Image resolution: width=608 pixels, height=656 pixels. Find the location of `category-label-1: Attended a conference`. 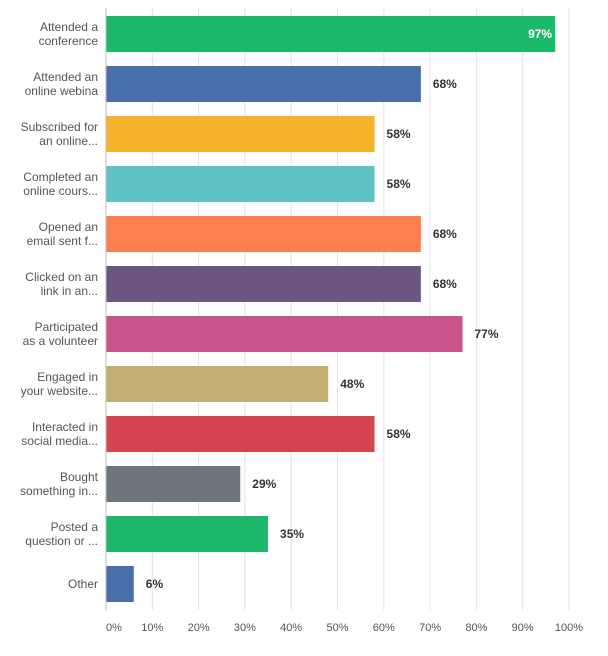

category-label-1: Attended a conference is located at coordinates (69, 34).